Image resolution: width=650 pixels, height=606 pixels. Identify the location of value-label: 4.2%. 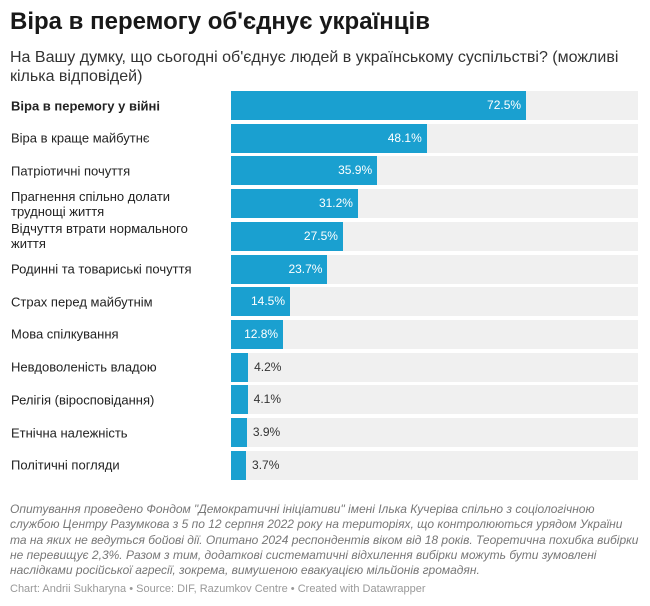
(268, 366).